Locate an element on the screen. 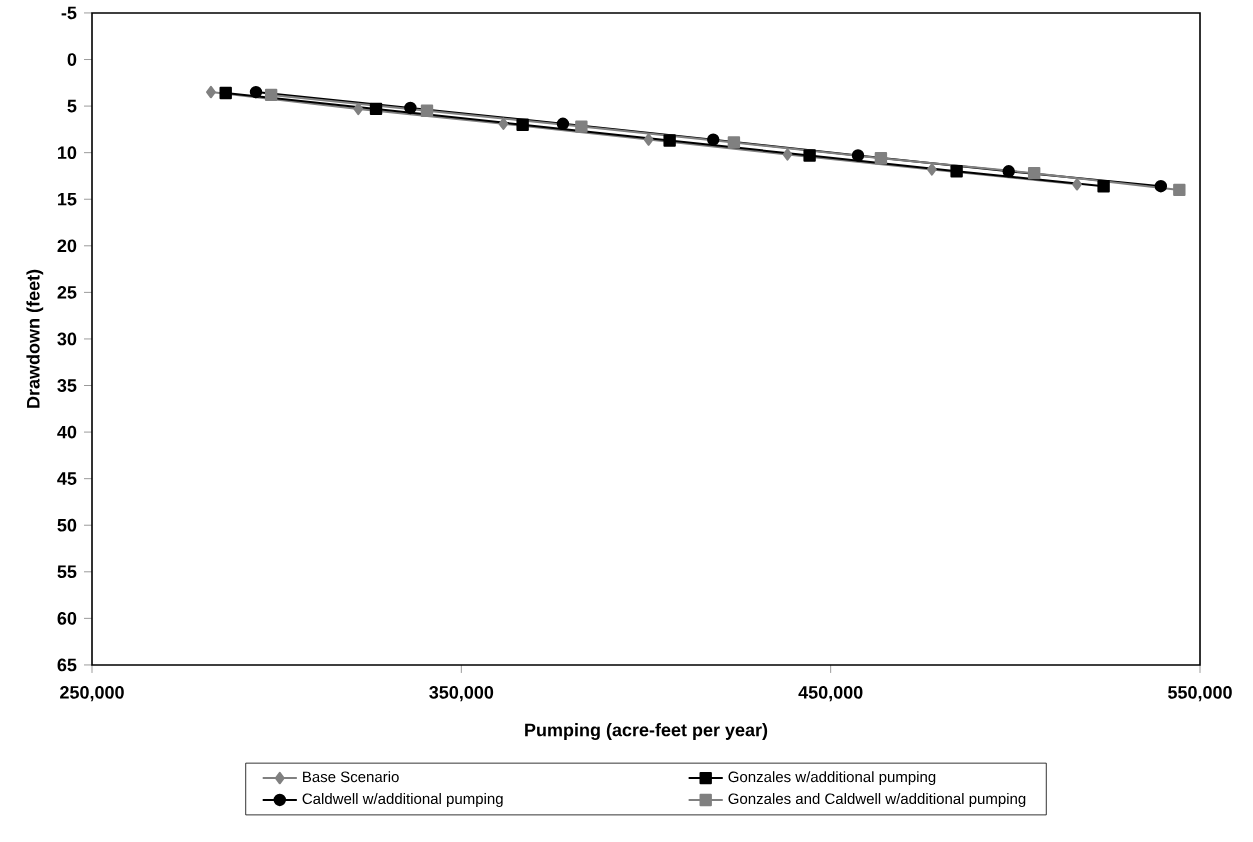  legend-label: Base Scenario is located at coordinates (351, 777).